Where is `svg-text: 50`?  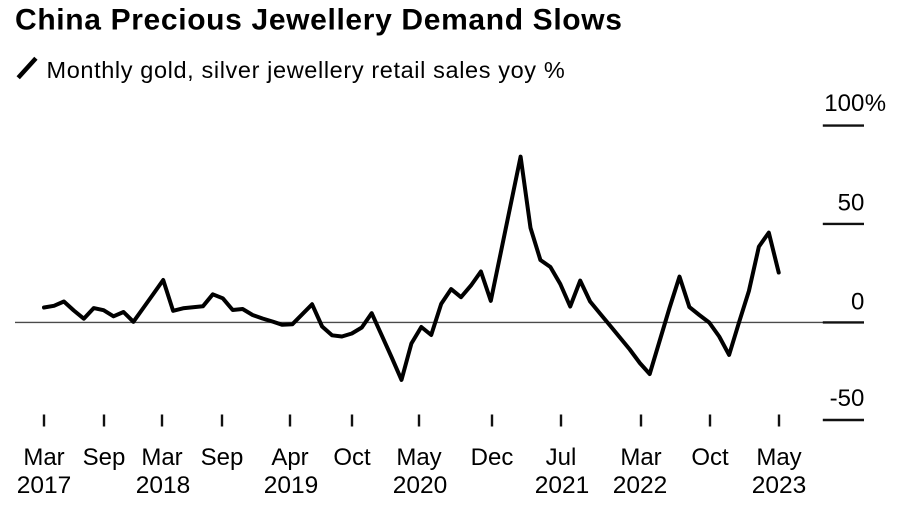 svg-text: 50 is located at coordinates (851, 203).